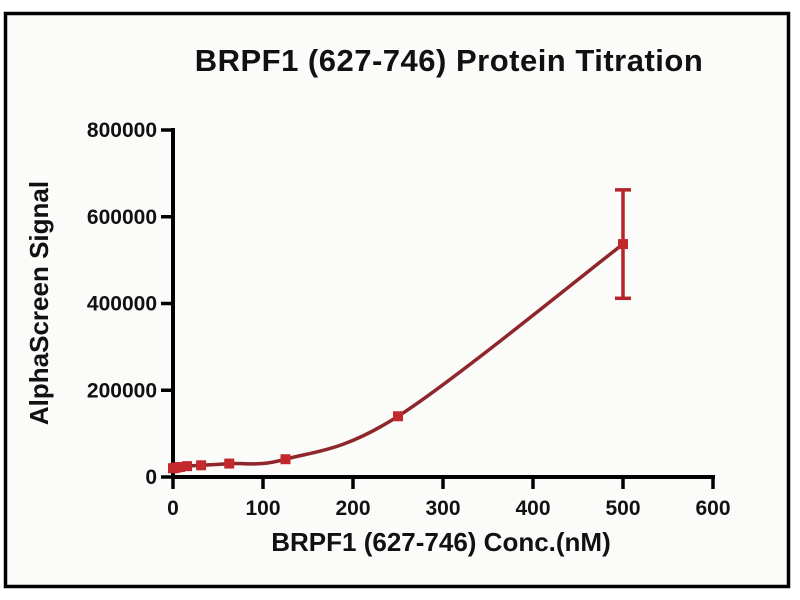 Image resolution: width=800 pixels, height=600 pixels. I want to click on y-tick-label: 0, so click(151, 477).